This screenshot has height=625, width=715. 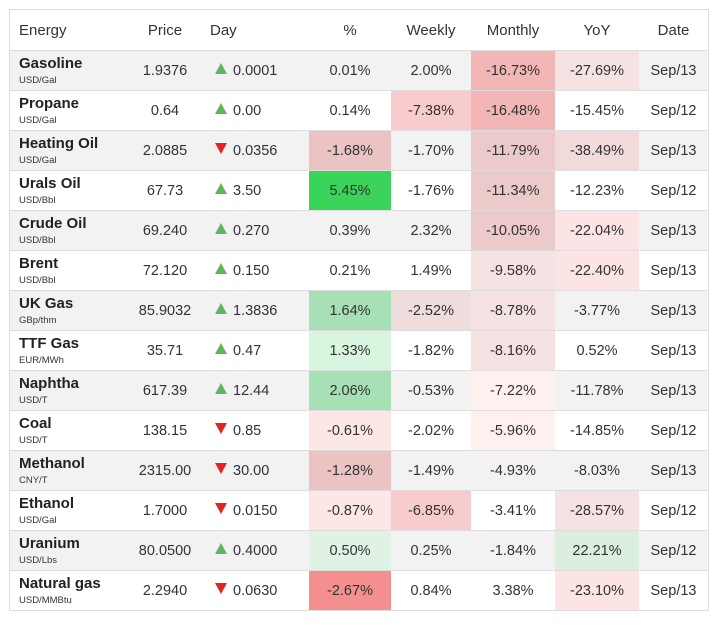 I want to click on yoy-change-cell: 22.21%, so click(x=597, y=550).